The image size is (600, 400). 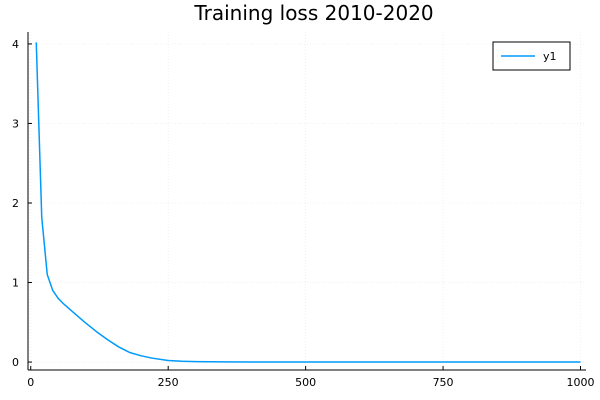 I want to click on y-tick-label: 0, so click(x=15, y=362).